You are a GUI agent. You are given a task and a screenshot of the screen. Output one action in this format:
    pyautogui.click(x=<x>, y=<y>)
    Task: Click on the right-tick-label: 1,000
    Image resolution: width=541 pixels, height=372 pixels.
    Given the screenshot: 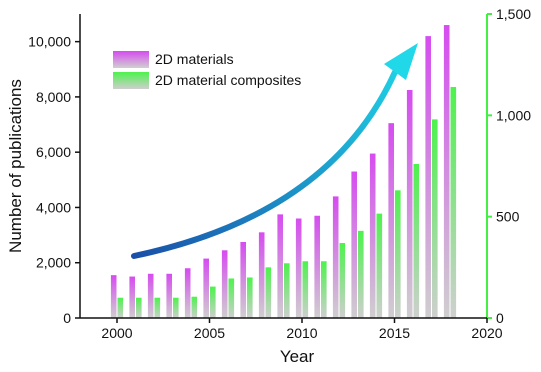 What is the action you would take?
    pyautogui.click(x=513, y=115)
    